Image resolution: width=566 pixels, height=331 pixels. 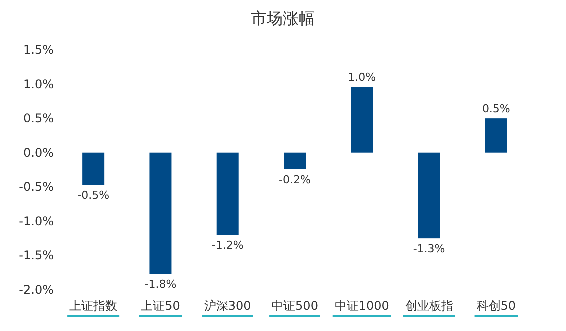 What do you see at coordinates (295, 179) in the screenshot?
I see `data-label: -0.2%` at bounding box center [295, 179].